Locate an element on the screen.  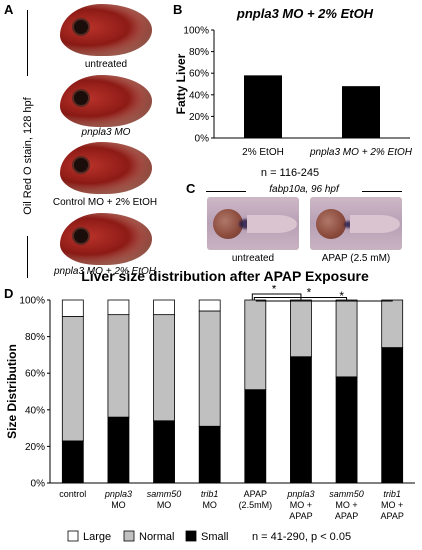
panel-d-y-tick-label: 0% is located at coordinates (38, 484).